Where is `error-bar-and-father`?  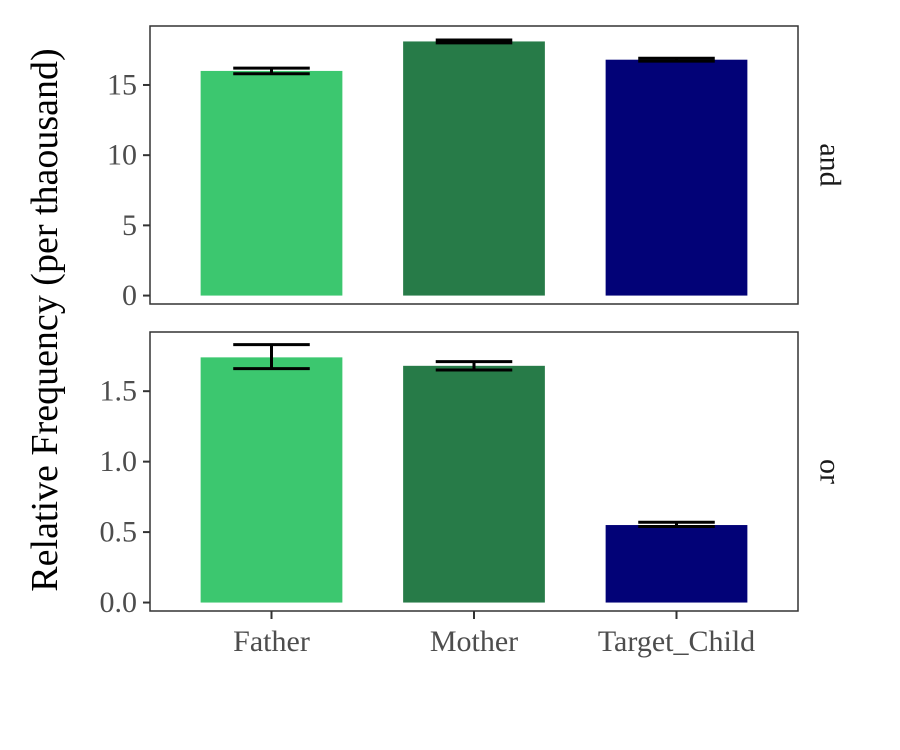 error-bar-and-father is located at coordinates (271, 71).